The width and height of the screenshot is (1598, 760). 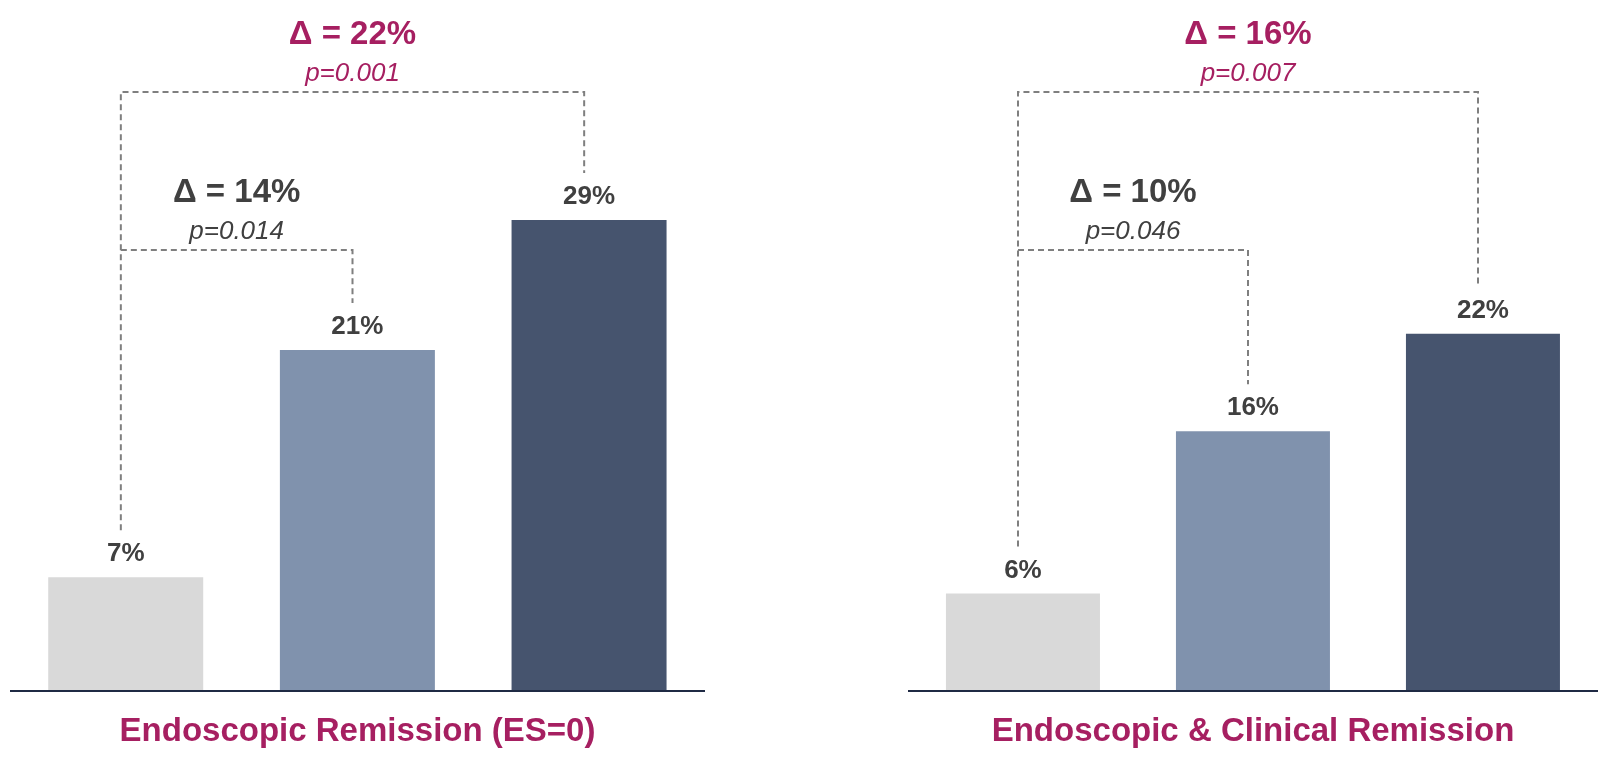 I want to click on data-label: 21%, so click(x=357, y=324).